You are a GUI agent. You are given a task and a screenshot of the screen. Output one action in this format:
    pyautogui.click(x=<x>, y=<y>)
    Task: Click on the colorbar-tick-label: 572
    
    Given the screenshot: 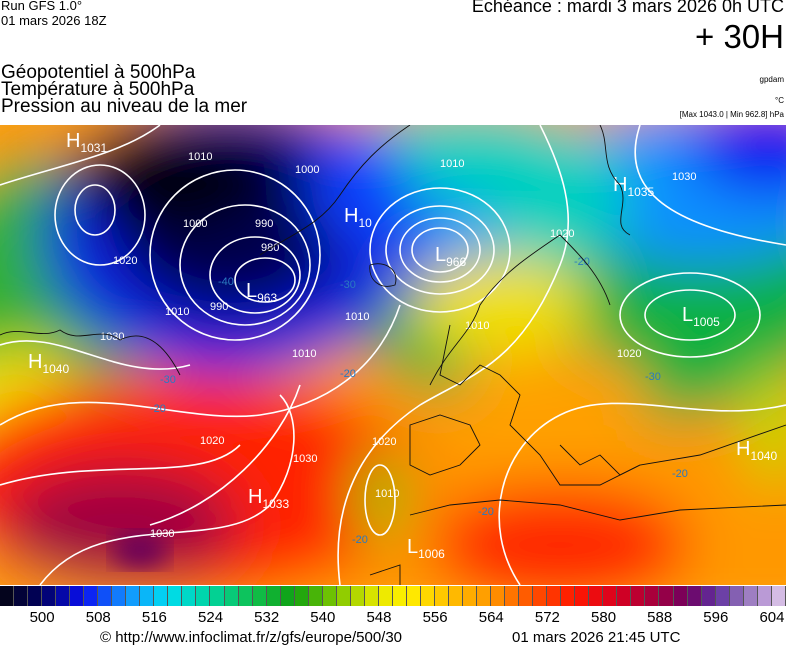 What is the action you would take?
    pyautogui.click(x=547, y=617)
    